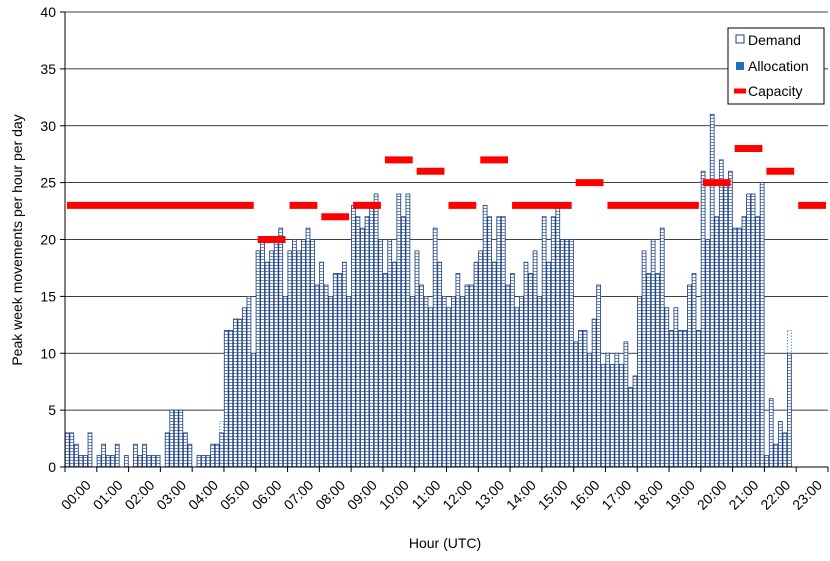  What do you see at coordinates (807, 495) in the screenshot?
I see `x-tick-label: 23:00` at bounding box center [807, 495].